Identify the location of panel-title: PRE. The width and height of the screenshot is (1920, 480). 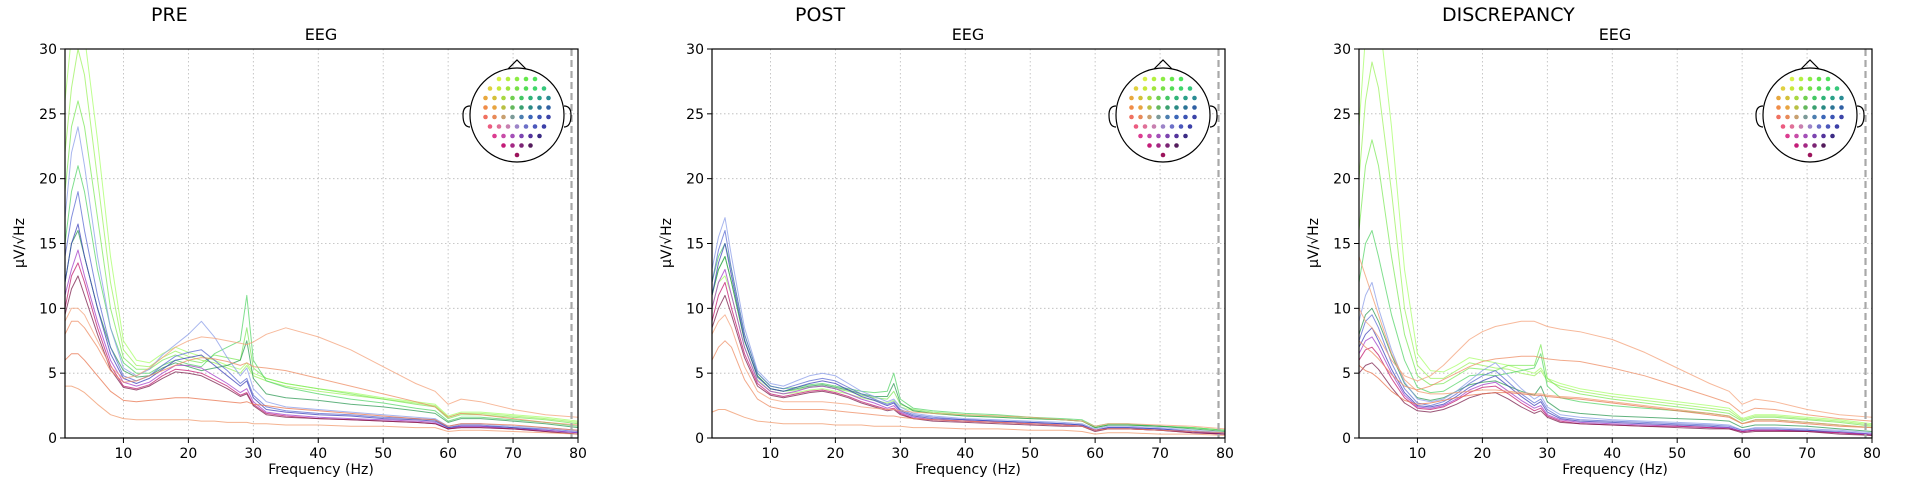
(169, 15).